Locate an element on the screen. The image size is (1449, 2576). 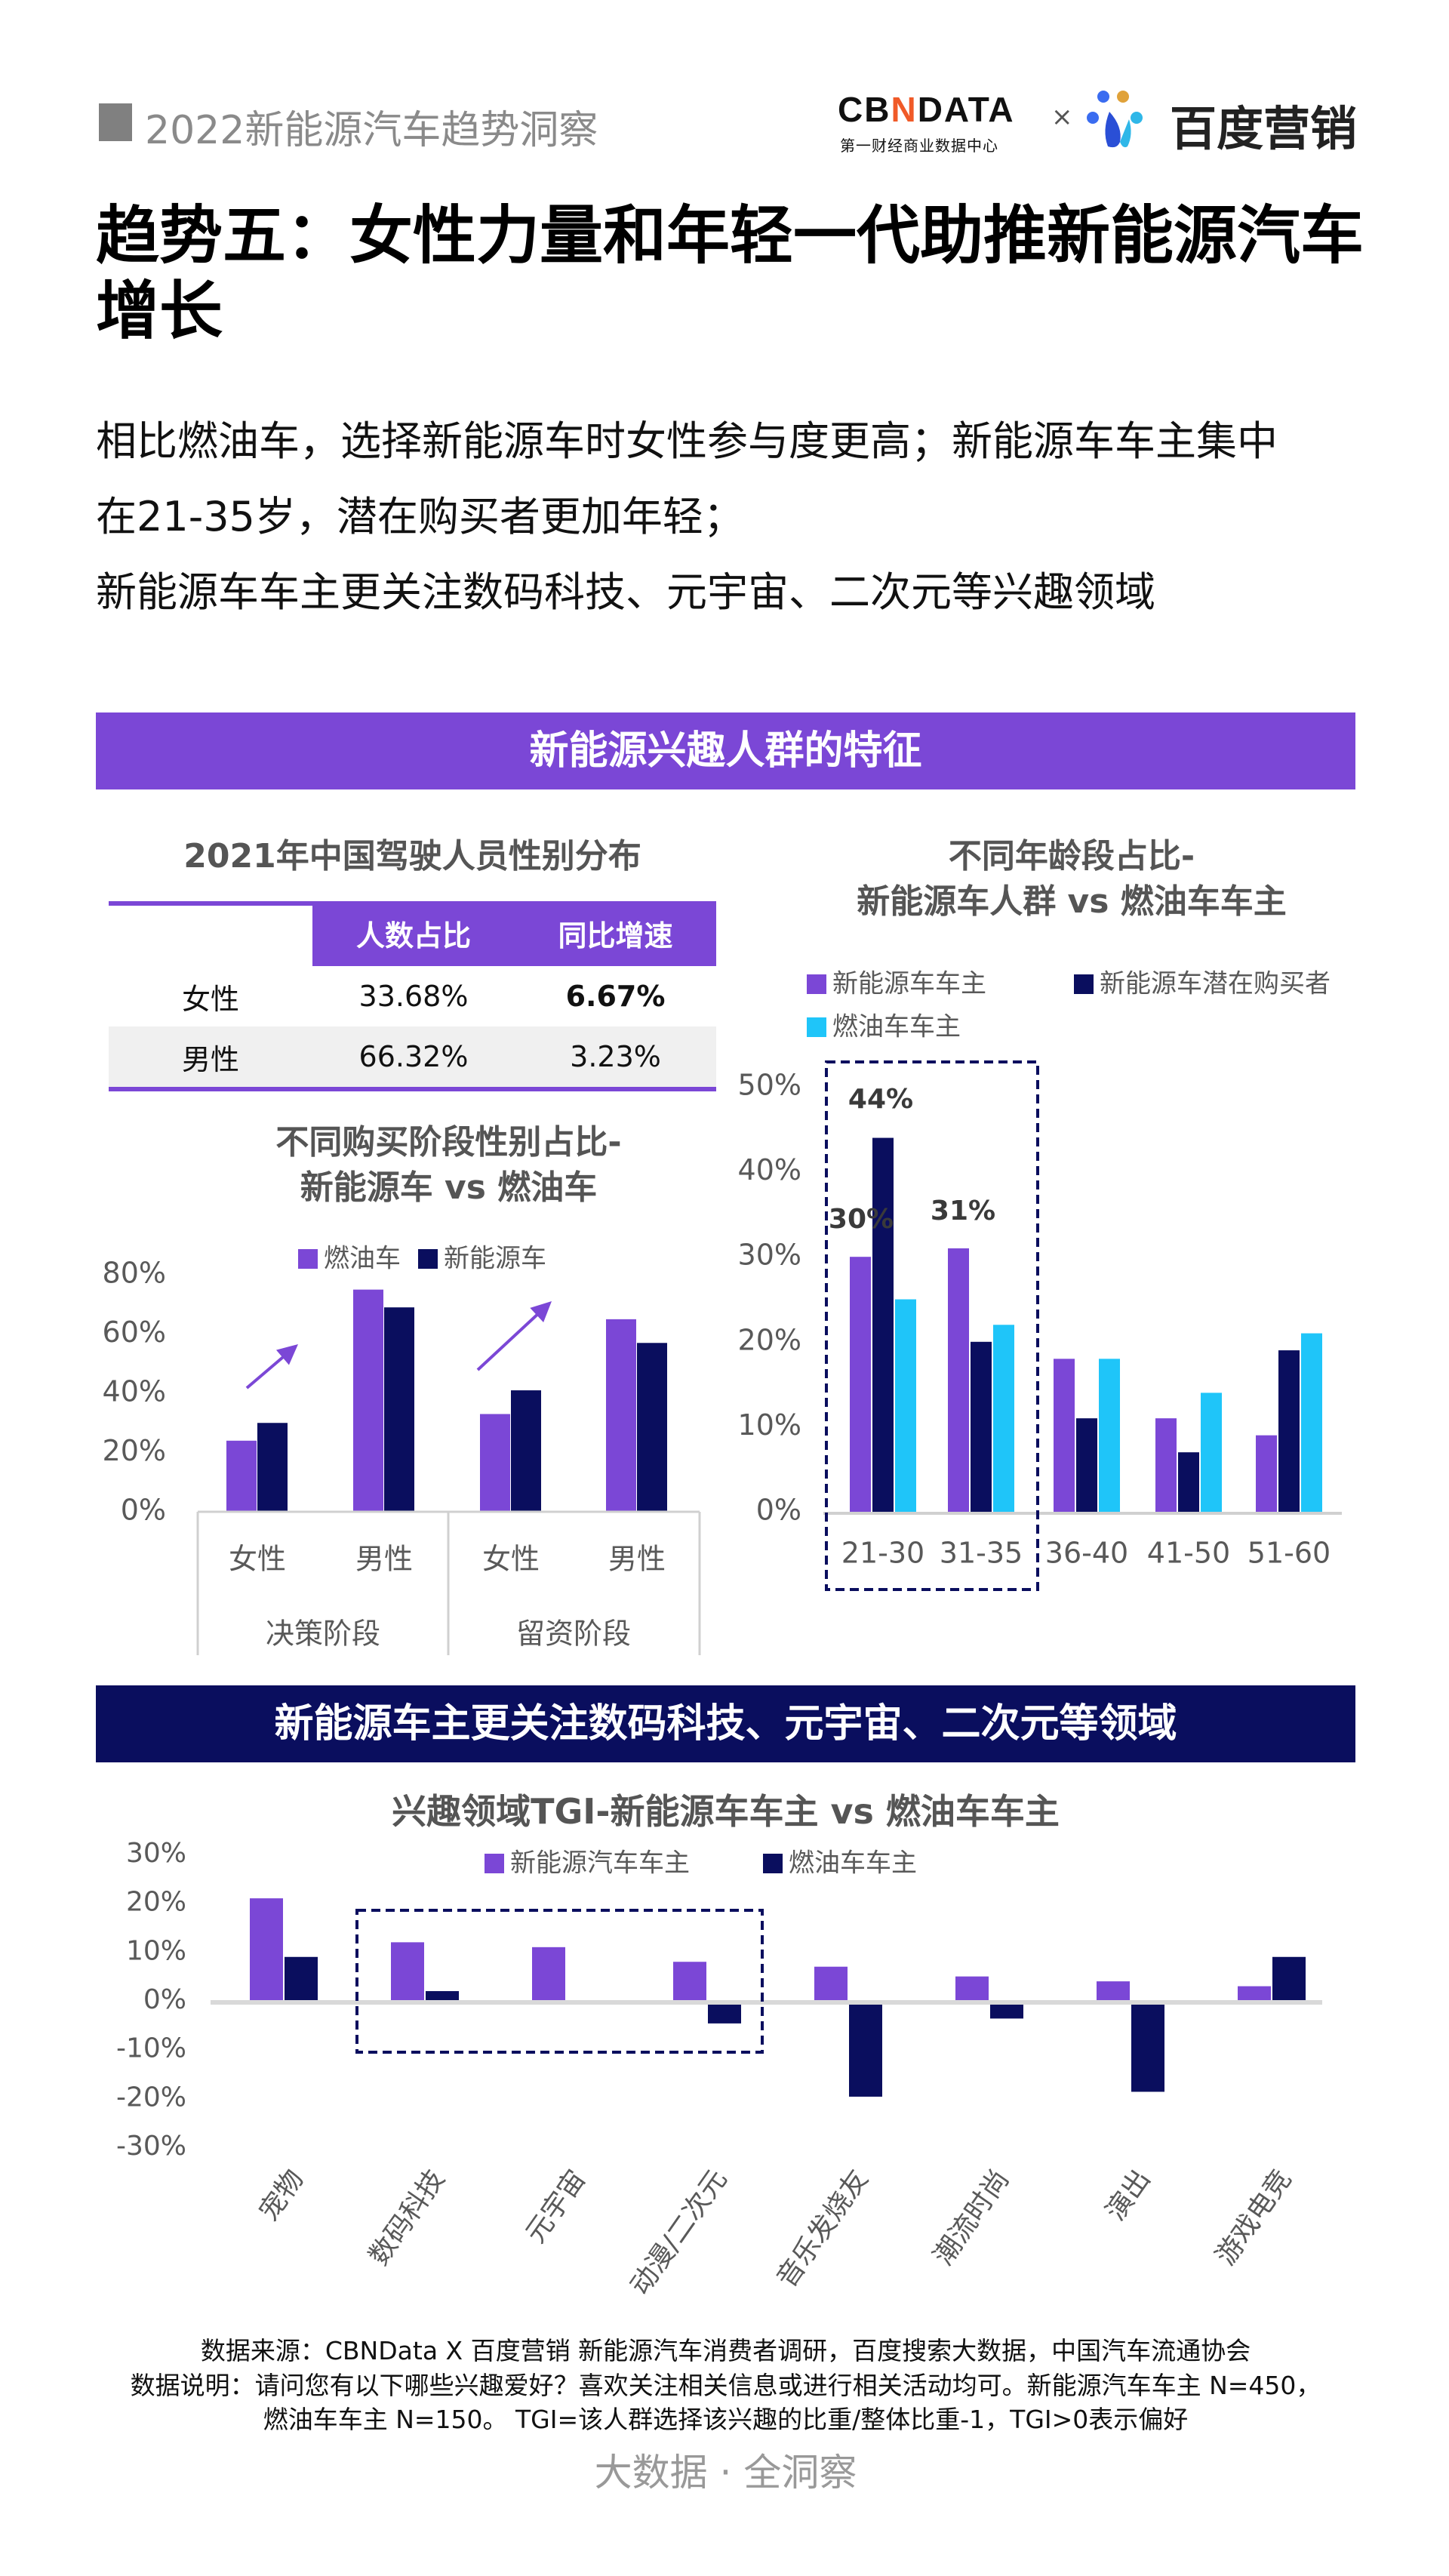
x-tick-label: 31-35 is located at coordinates (981, 1553).